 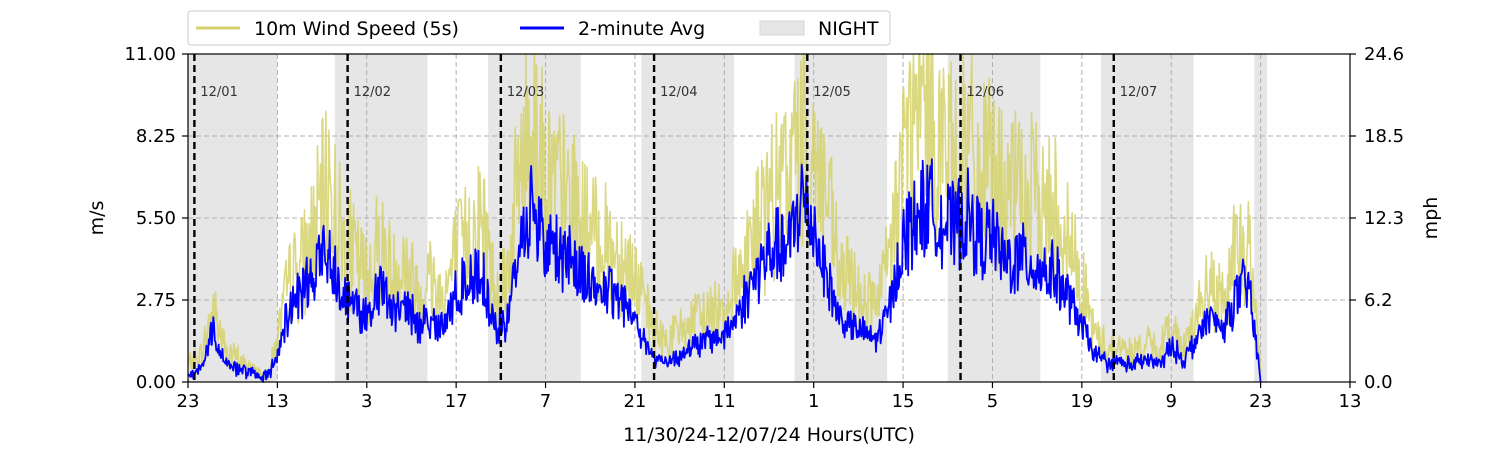 I want to click on x-tick-label: 15, so click(x=903, y=401).